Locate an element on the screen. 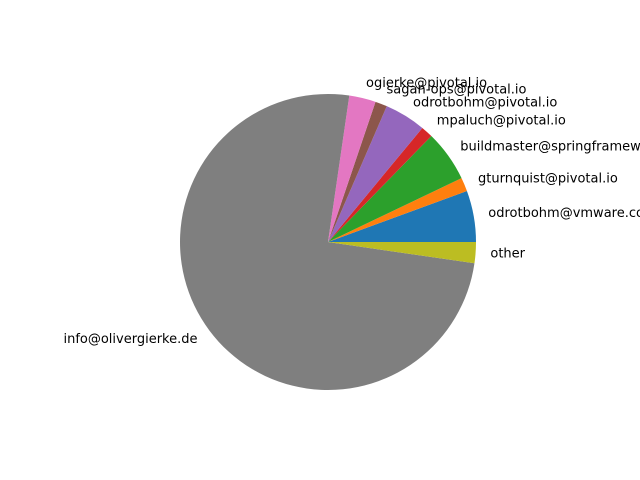 The image size is (640, 480). pie-label-mpaluch-pivotal-io: mpaluch@pivotal.io is located at coordinates (501, 120).